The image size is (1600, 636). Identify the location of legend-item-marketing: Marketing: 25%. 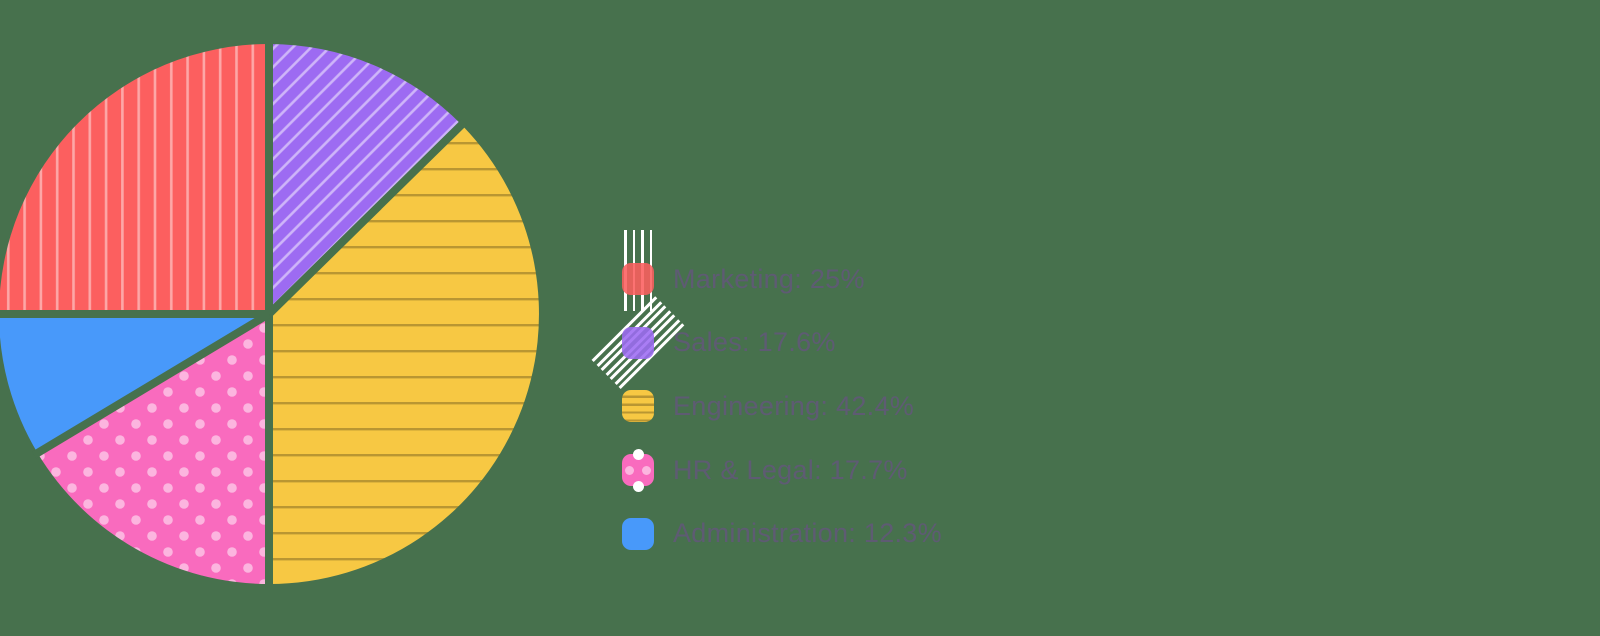
(782, 270).